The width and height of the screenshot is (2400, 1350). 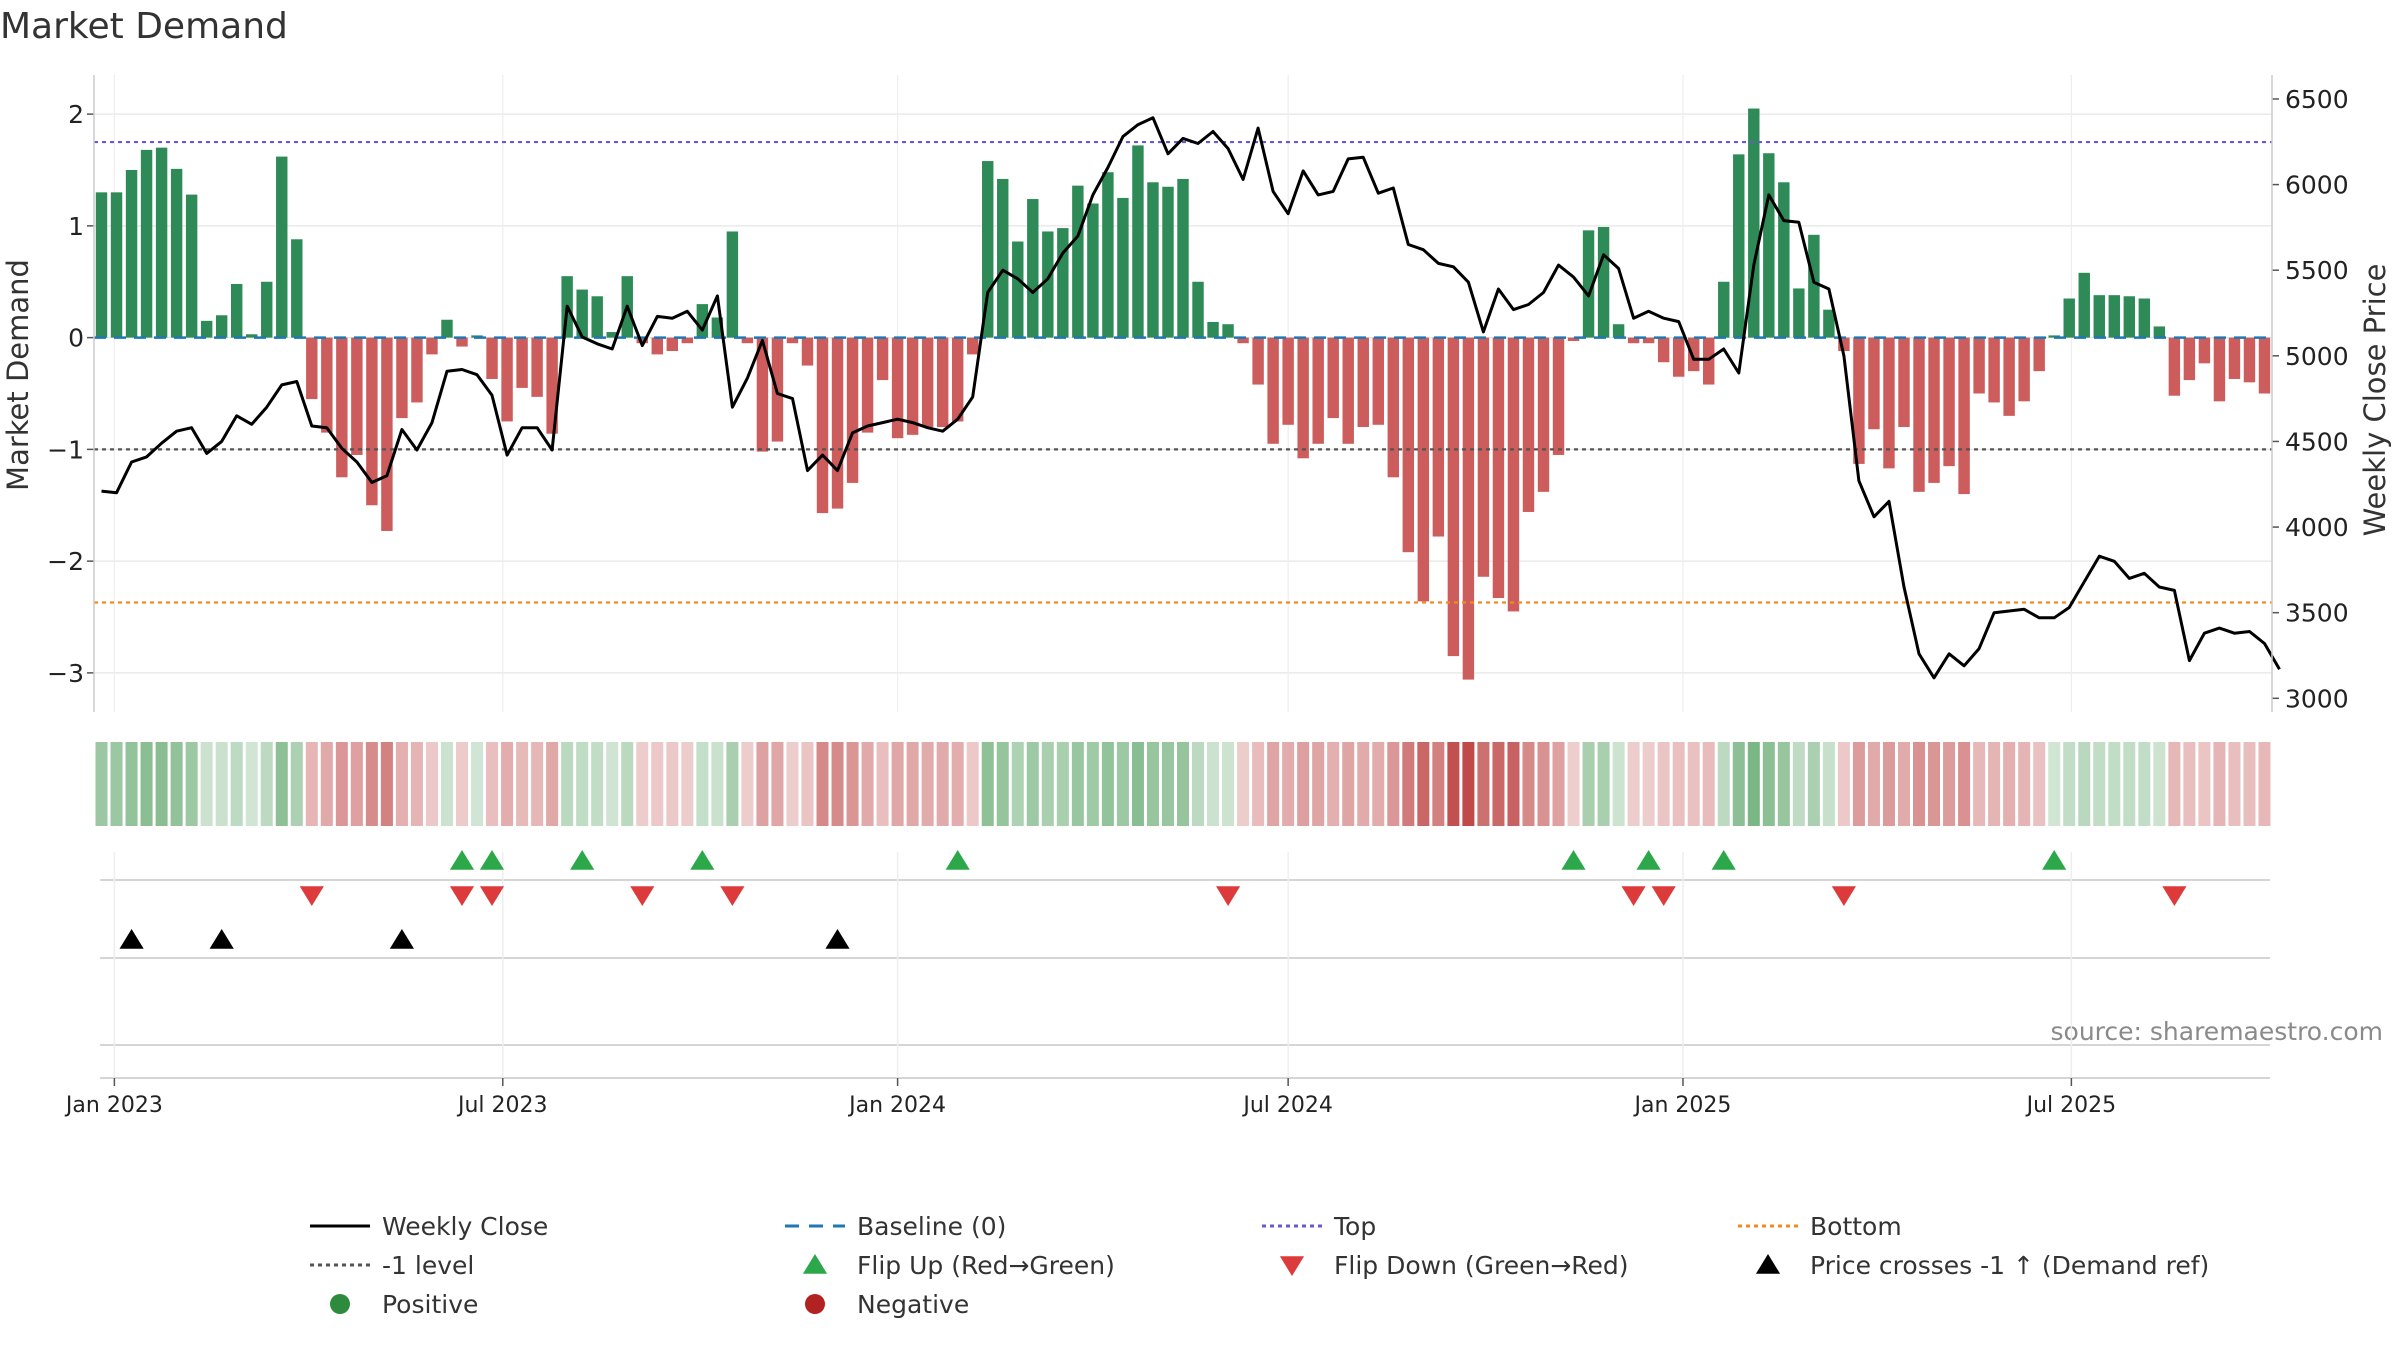 I want to click on legend-negative-swatch, so click(x=815, y=1304).